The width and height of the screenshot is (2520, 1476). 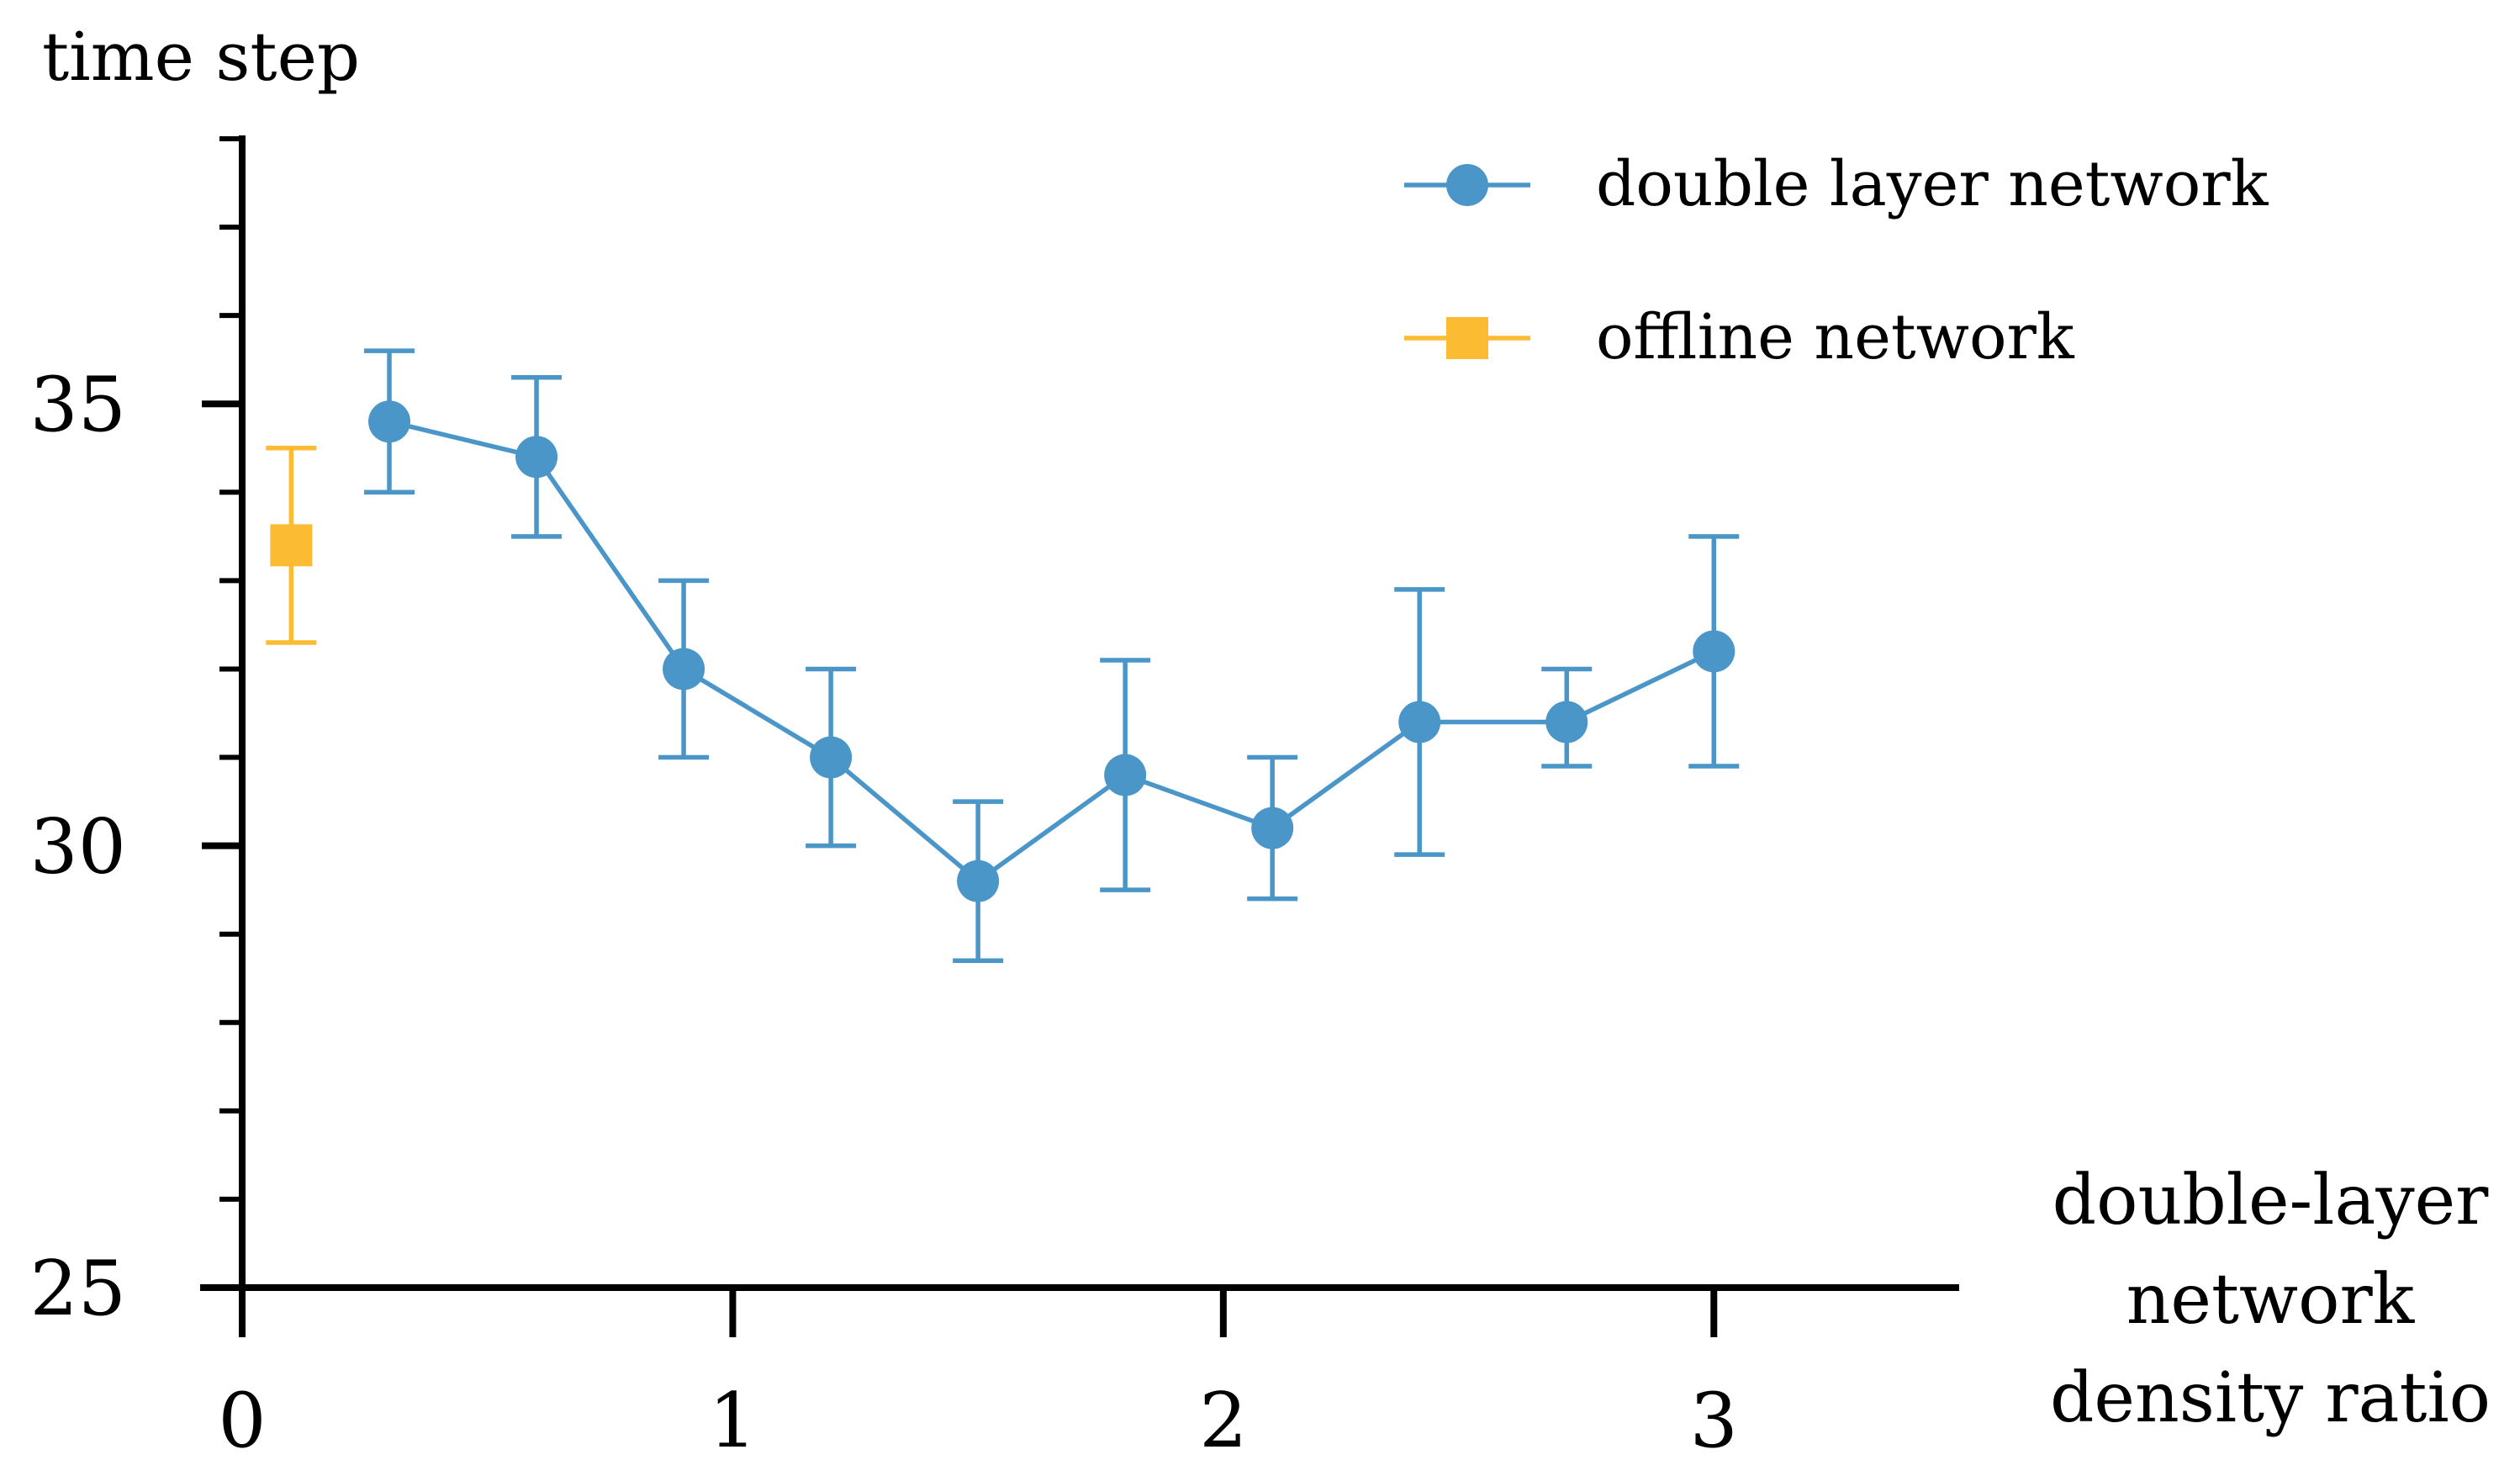 I want to click on legend-item: double layer network, so click(x=1836, y=184).